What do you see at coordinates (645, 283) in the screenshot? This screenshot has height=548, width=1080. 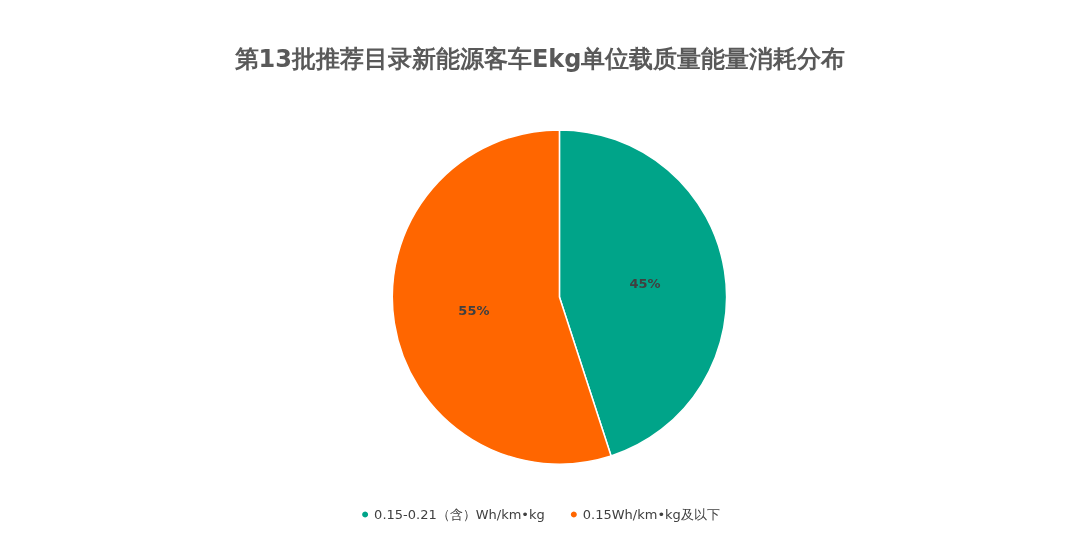 I see `data-label: 45%` at bounding box center [645, 283].